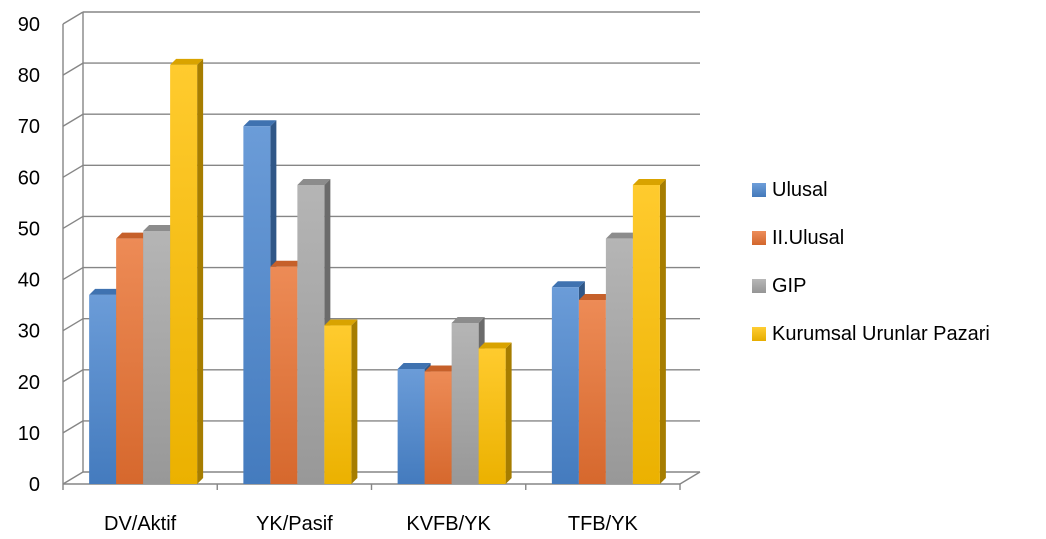 The image size is (1046, 539). I want to click on legend-label: Kurumsal Urunlar Pazari, so click(881, 333).